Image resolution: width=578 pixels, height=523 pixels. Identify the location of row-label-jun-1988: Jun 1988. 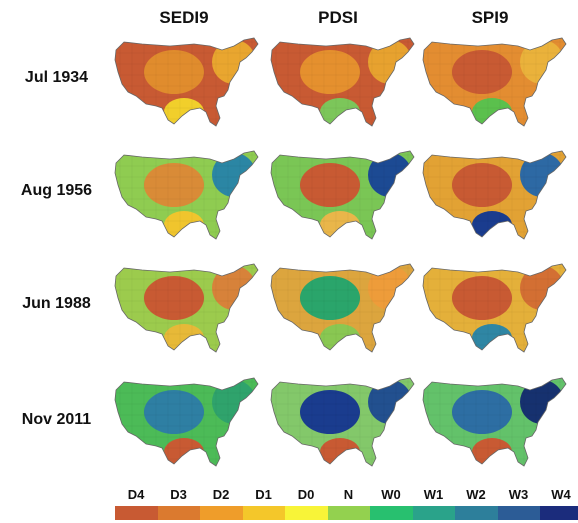
(56, 303).